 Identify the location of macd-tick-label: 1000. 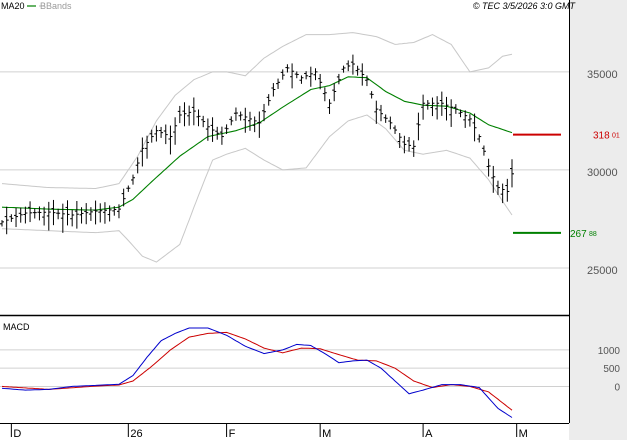
(609, 351).